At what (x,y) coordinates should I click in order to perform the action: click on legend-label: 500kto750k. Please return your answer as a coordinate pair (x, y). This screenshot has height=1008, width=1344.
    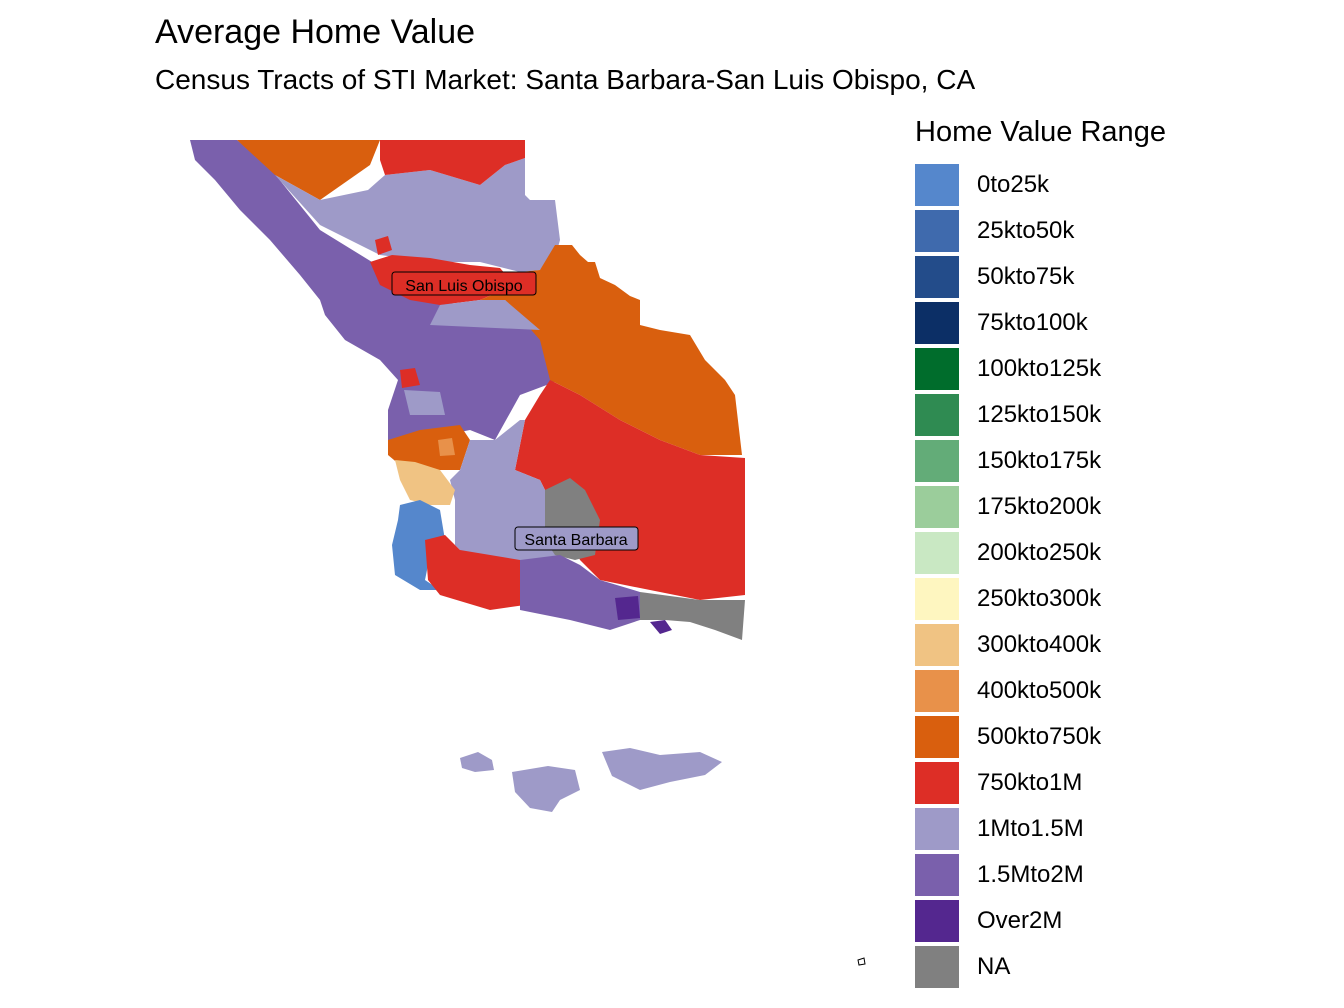
    Looking at the image, I should click on (1039, 736).